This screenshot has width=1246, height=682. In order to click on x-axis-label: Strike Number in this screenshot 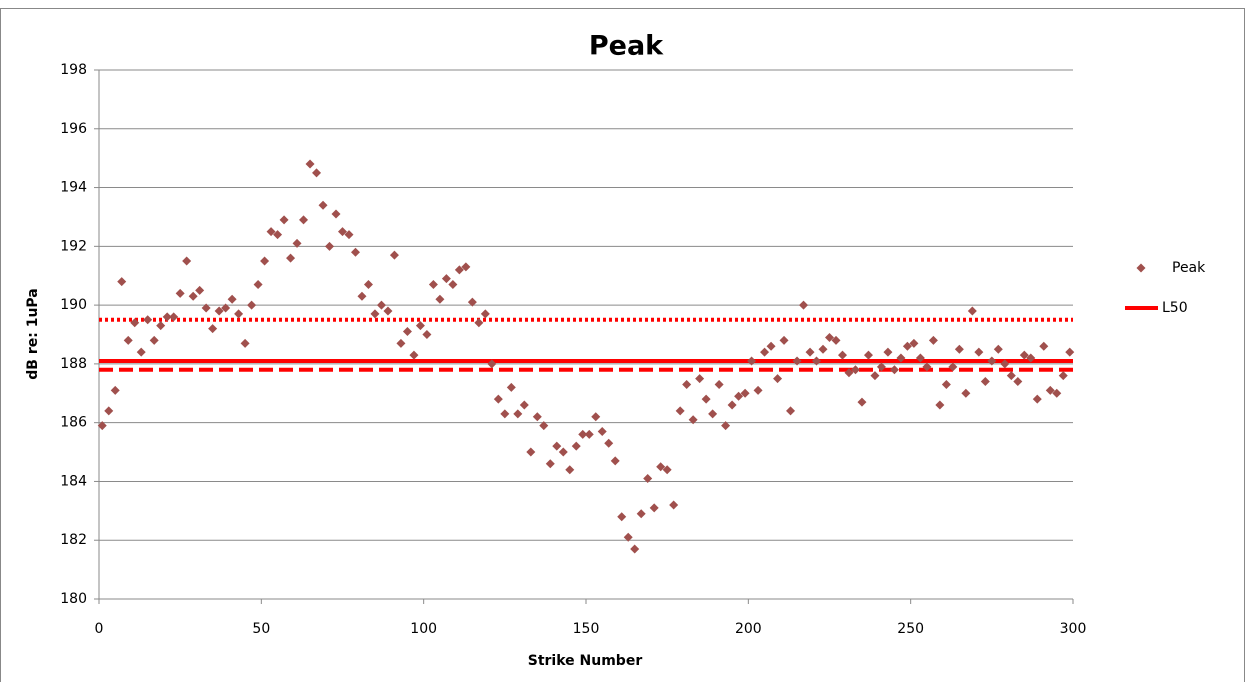, I will do `click(585, 661)`.